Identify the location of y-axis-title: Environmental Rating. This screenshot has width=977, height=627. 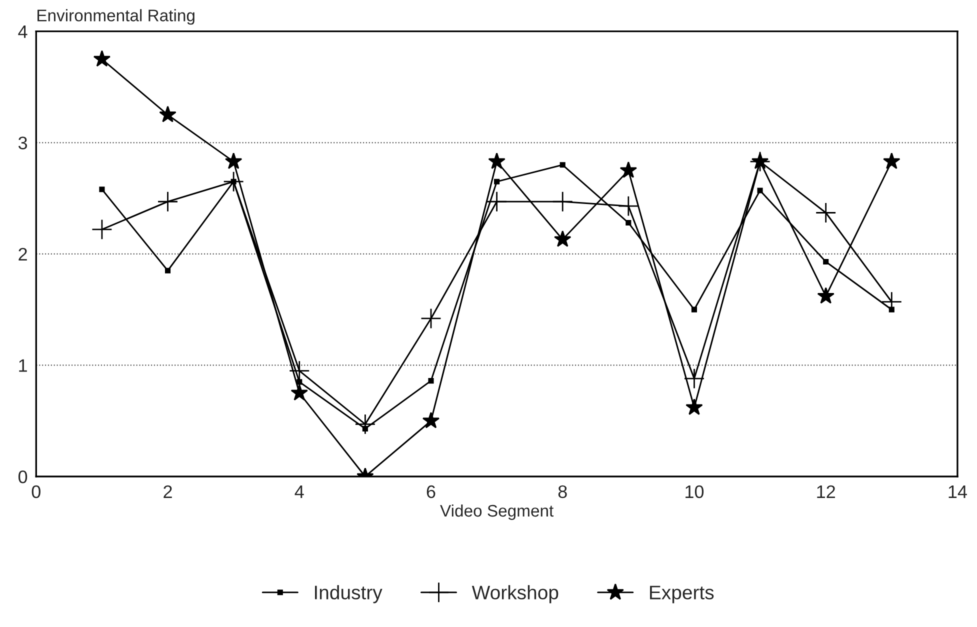
(116, 17).